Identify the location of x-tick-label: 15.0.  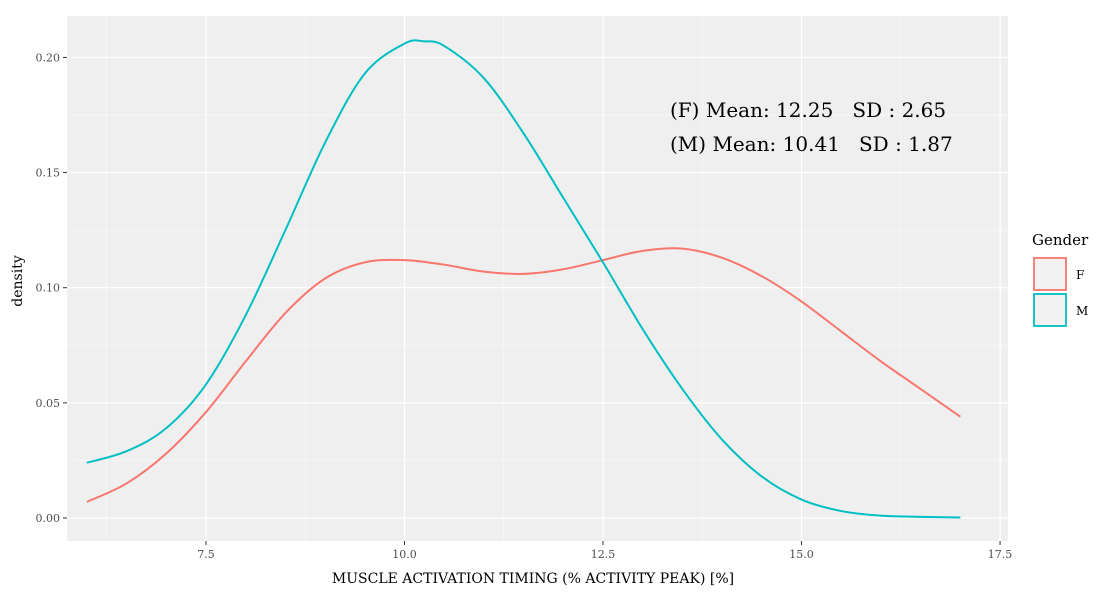
(801, 554).